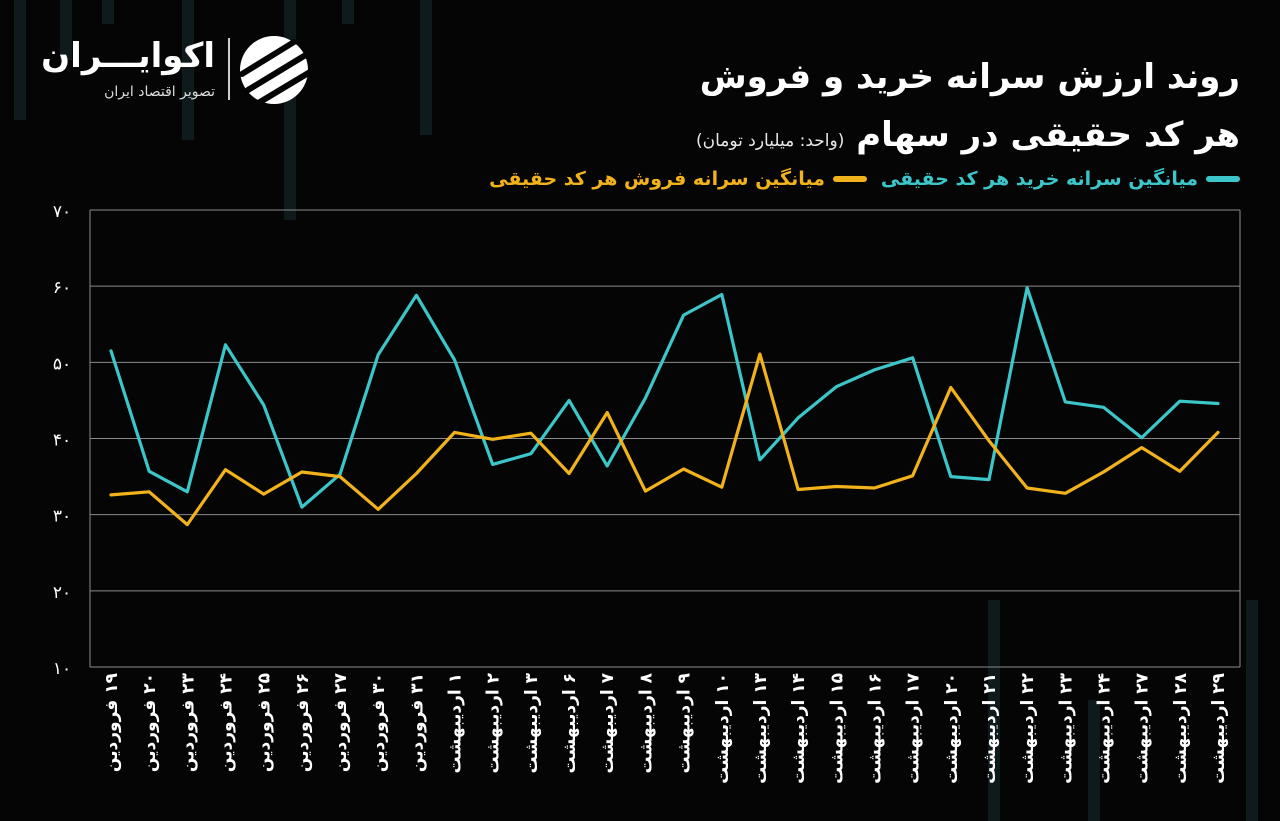 The image size is (1280, 821). Describe the element at coordinates (1181, 727) in the screenshot. I see `x-tick-label: ۲۸ اردیبهشت` at that location.